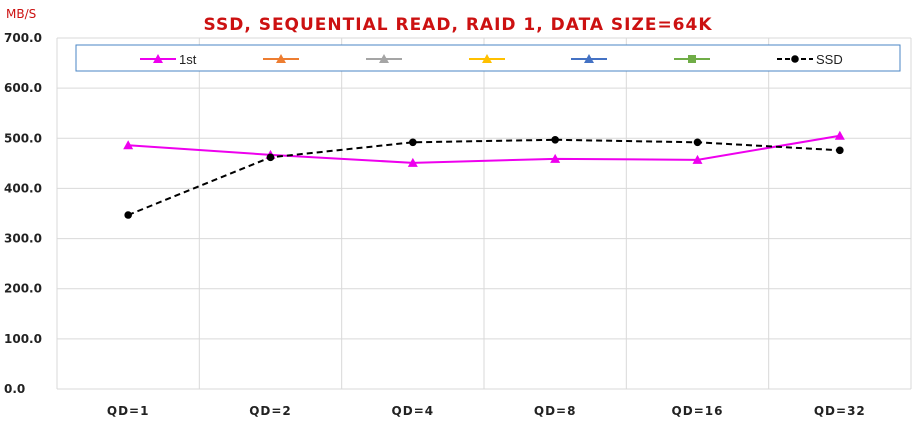 This screenshot has height=423, width=916. I want to click on y-tick-label: 400.0, so click(23, 188).